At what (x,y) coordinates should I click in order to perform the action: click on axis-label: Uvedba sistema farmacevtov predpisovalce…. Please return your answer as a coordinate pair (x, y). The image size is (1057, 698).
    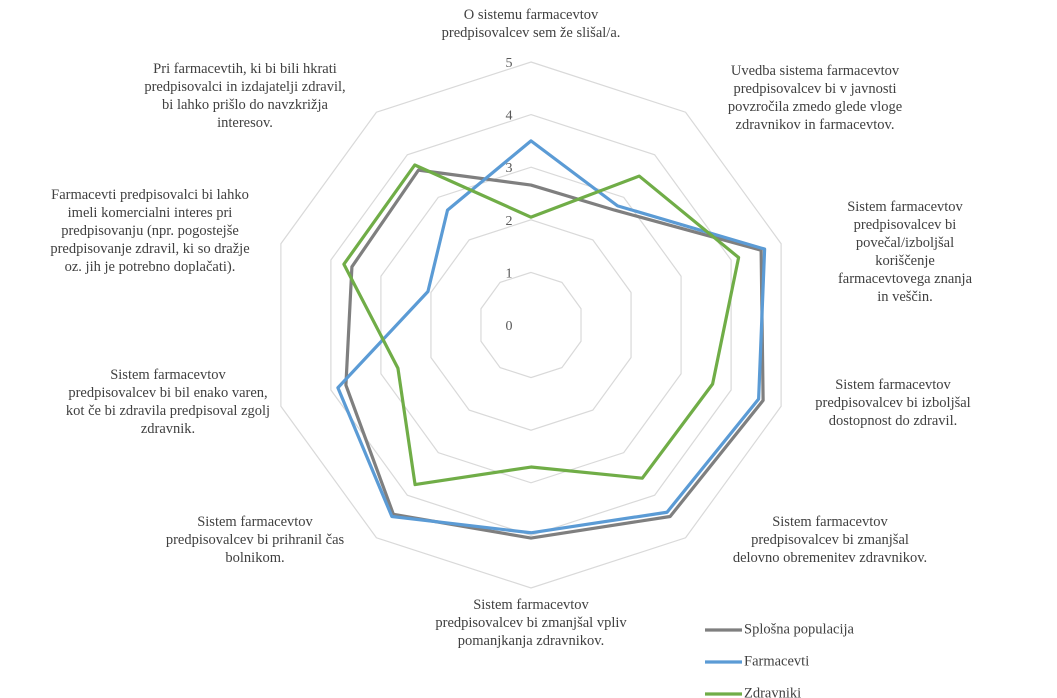
    Looking at the image, I should click on (815, 98).